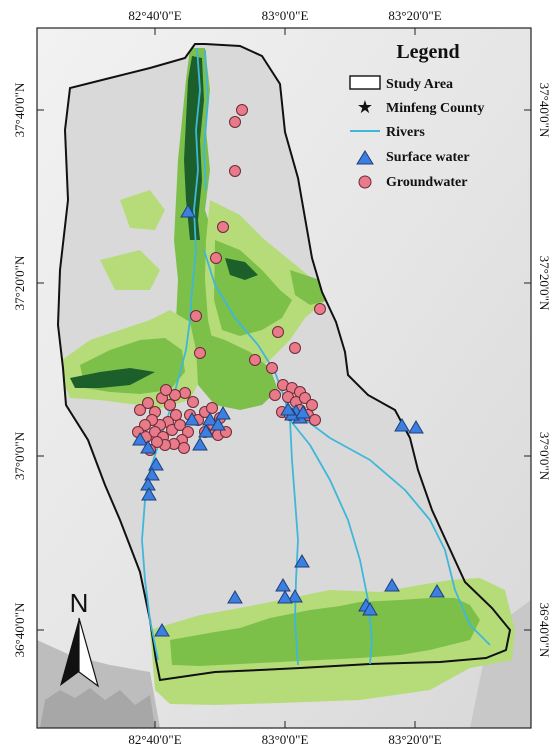  I want to click on left-tick-3: 37°0'0"N, so click(19, 455).